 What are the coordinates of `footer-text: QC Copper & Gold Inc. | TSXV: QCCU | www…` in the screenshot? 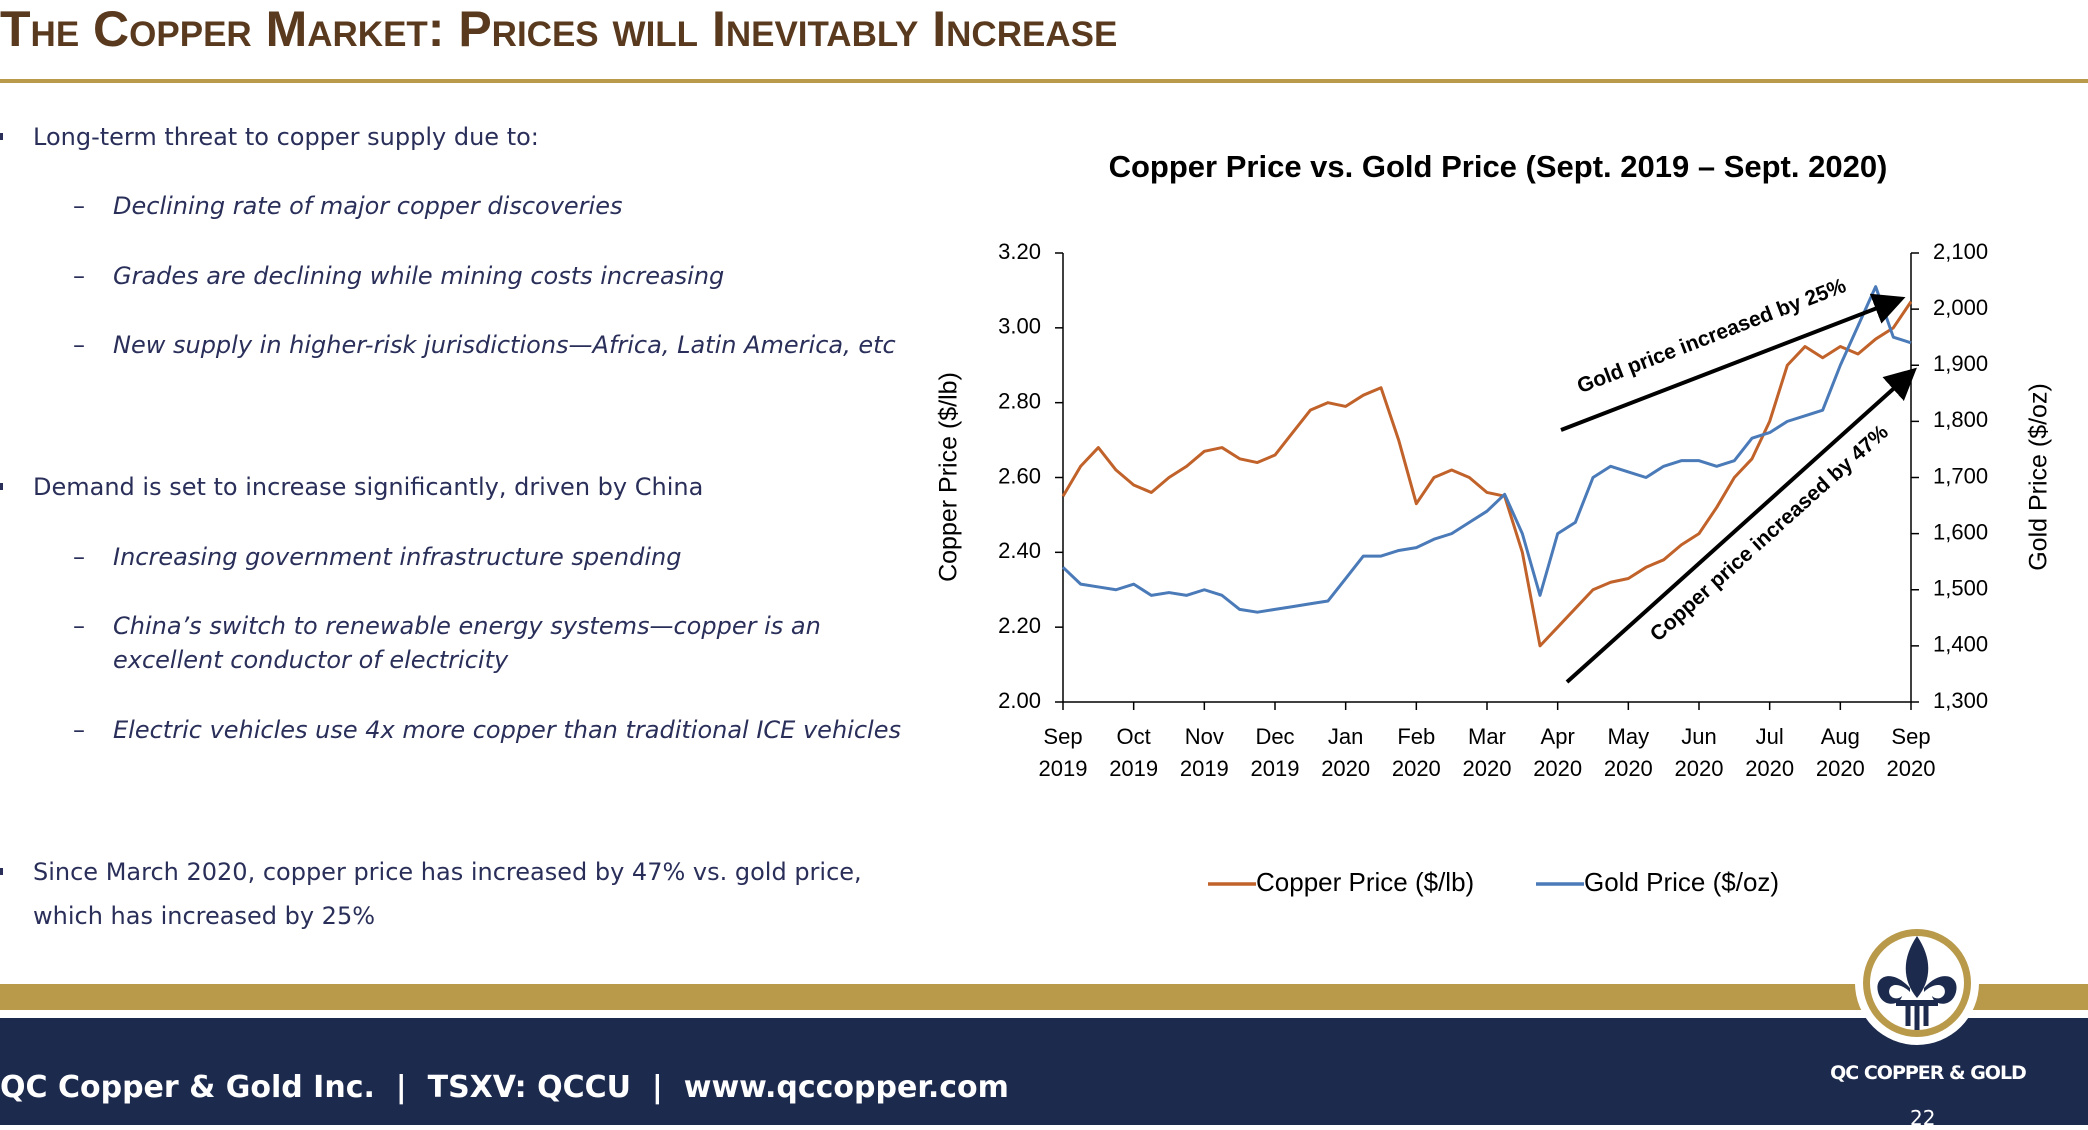 It's located at (504, 1087).